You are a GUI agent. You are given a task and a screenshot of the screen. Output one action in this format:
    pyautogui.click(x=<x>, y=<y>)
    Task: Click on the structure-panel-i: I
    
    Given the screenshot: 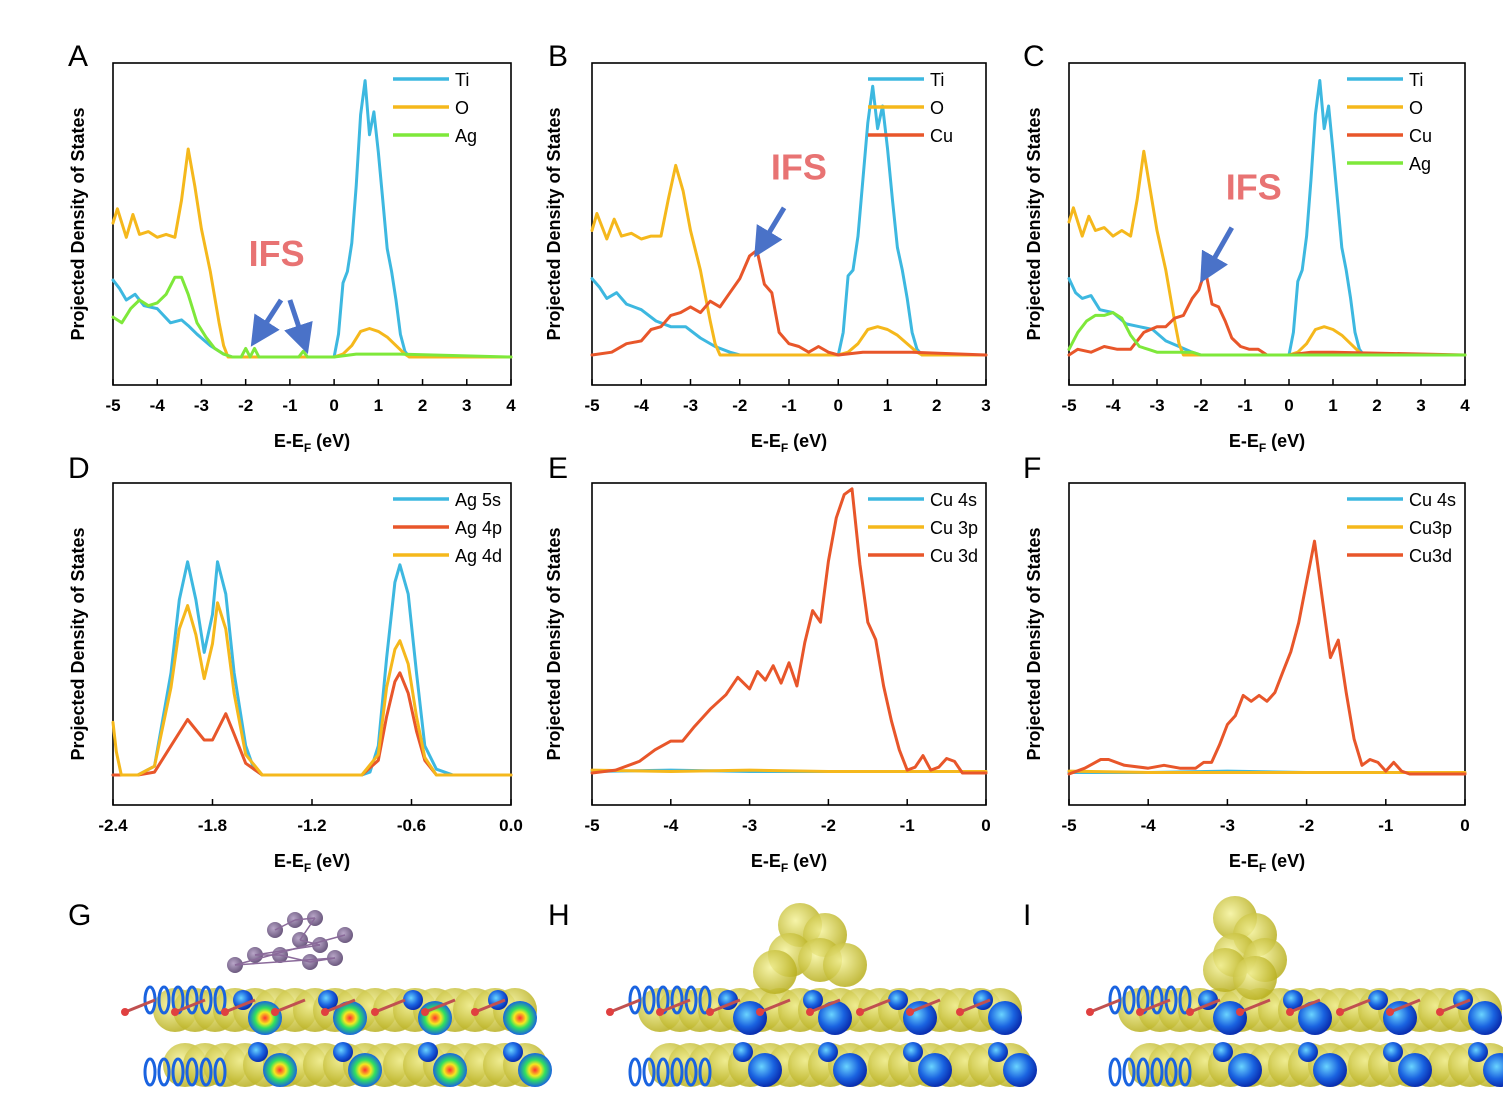 What is the action you would take?
    pyautogui.click(x=1263, y=991)
    